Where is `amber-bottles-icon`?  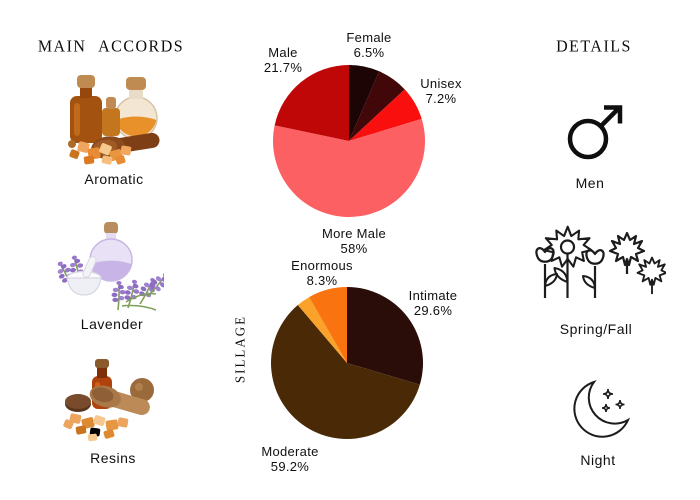 amber-bottles-icon is located at coordinates (114, 120).